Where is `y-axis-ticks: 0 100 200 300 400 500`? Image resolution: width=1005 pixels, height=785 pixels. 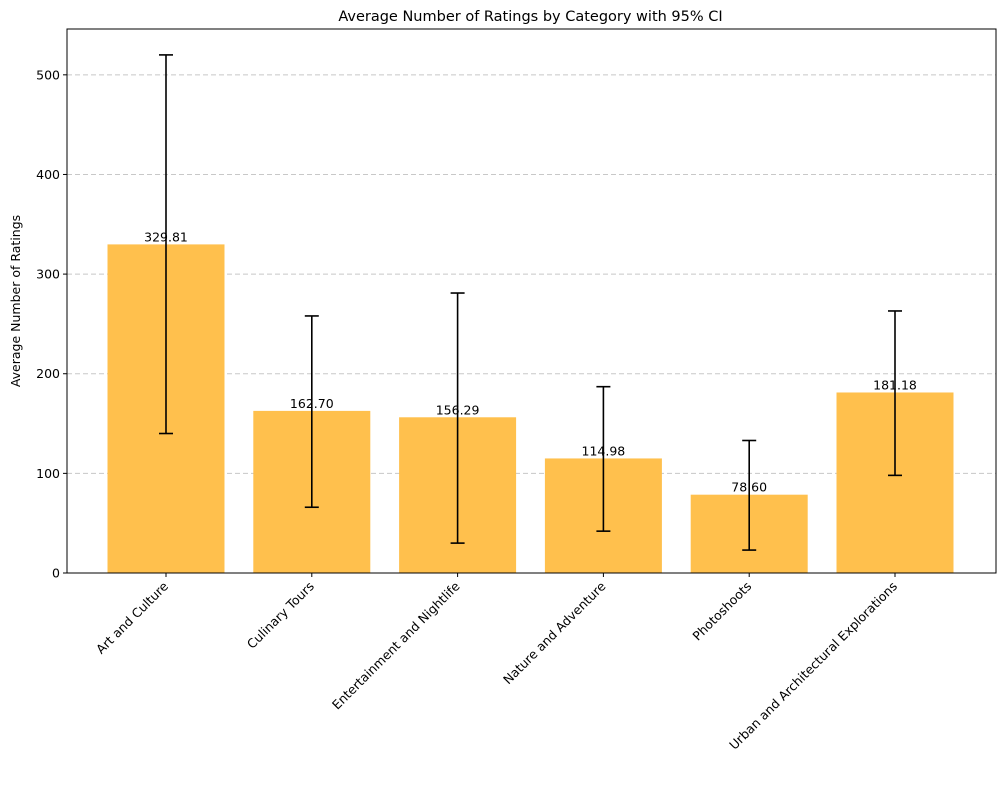
y-axis-ticks: 0 100 200 300 400 500 is located at coordinates (51, 324).